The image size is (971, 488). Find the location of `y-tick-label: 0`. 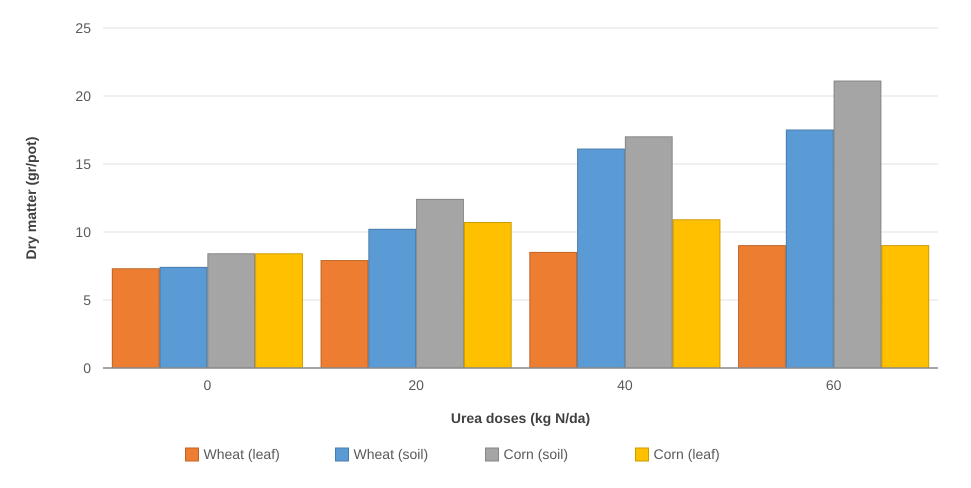

y-tick-label: 0 is located at coordinates (87, 368).